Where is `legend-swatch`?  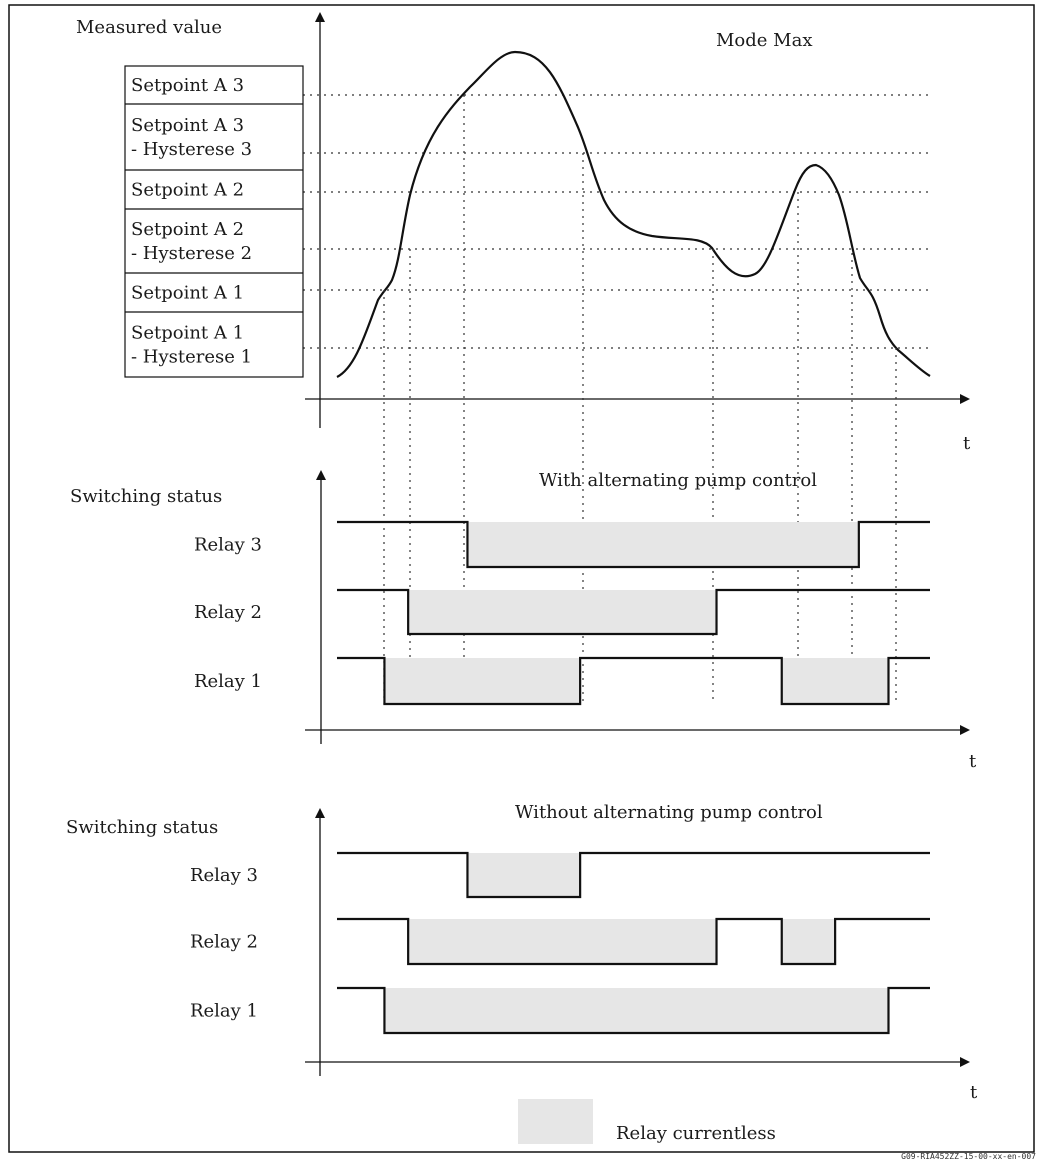
legend-swatch is located at coordinates (555, 1121).